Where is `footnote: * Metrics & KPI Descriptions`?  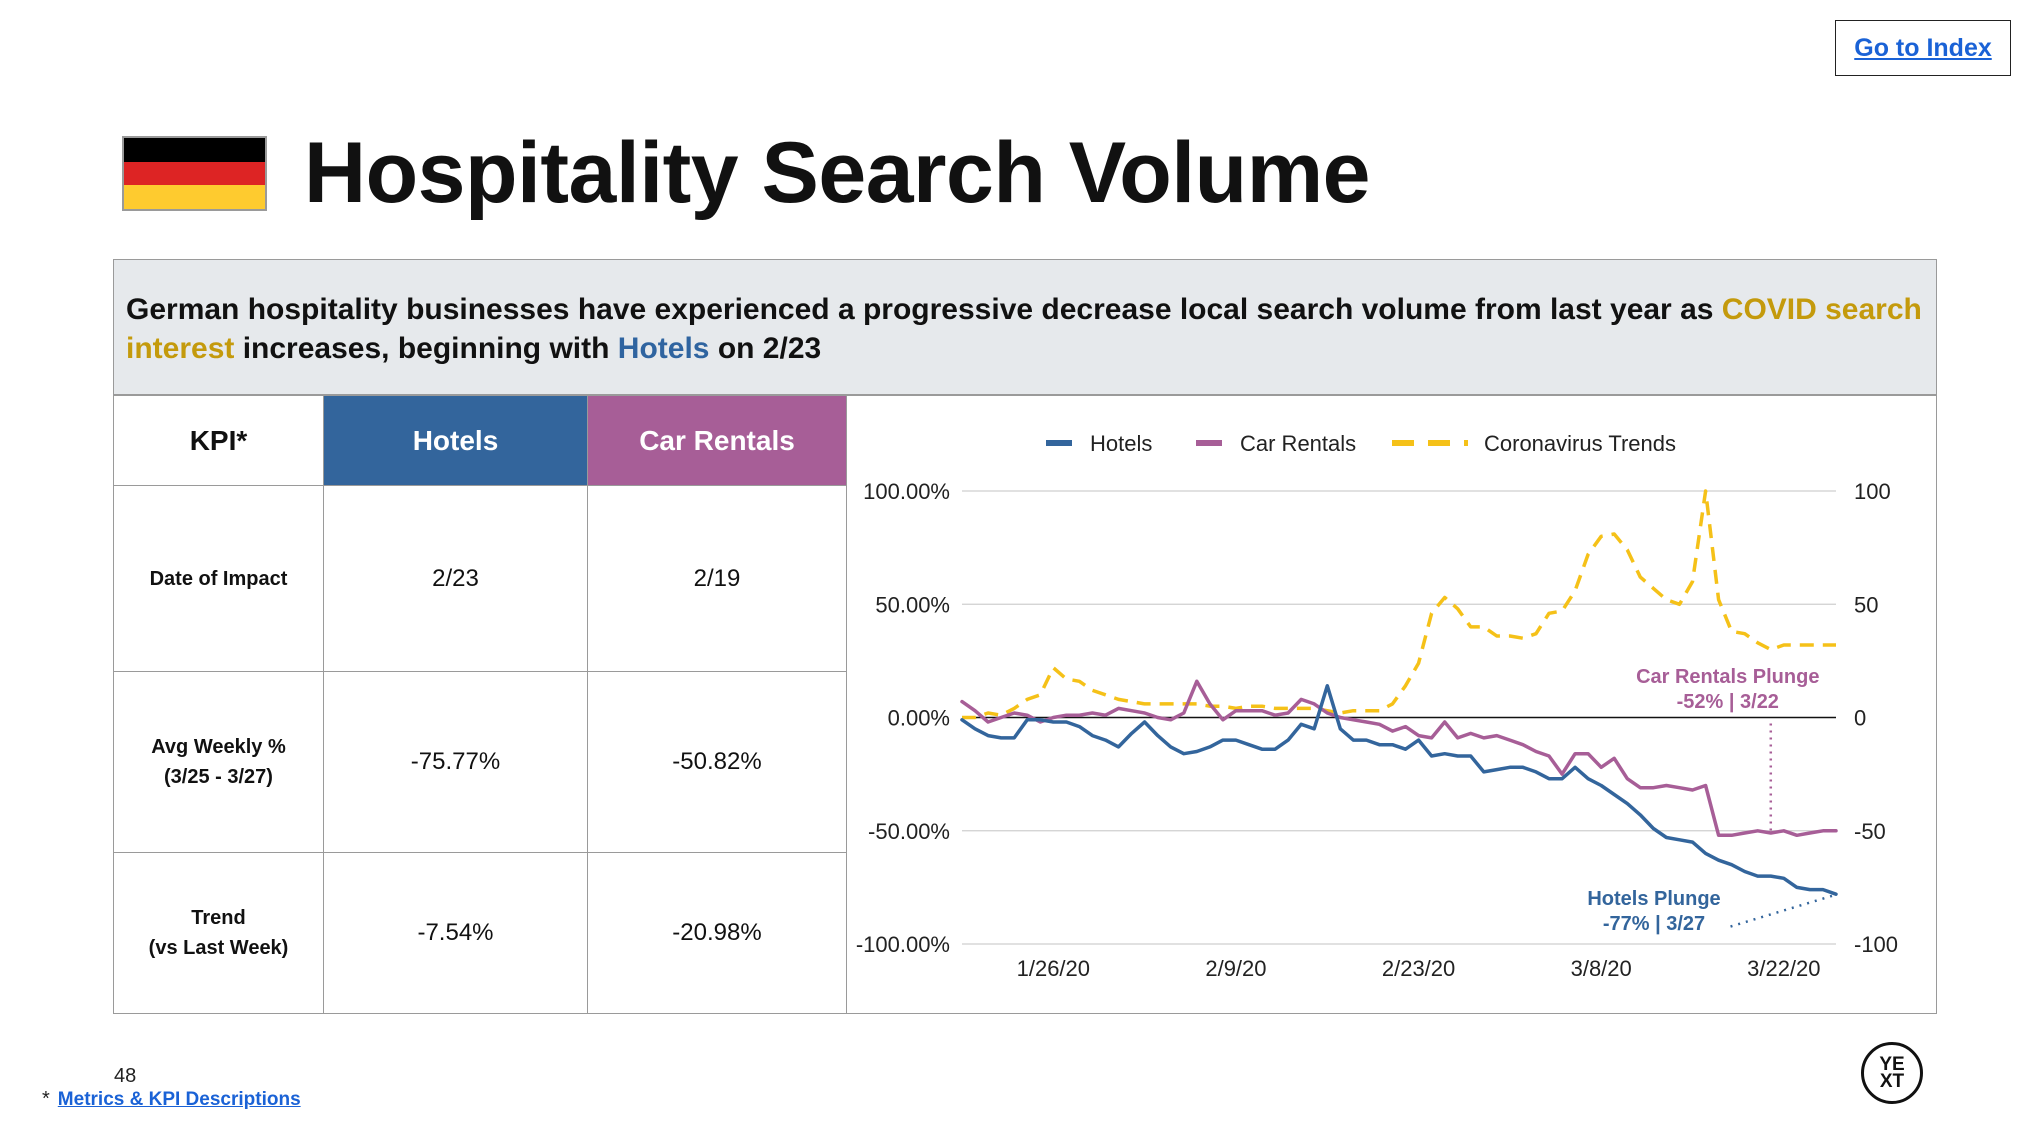
footnote: * Metrics & KPI Descriptions is located at coordinates (171, 1099).